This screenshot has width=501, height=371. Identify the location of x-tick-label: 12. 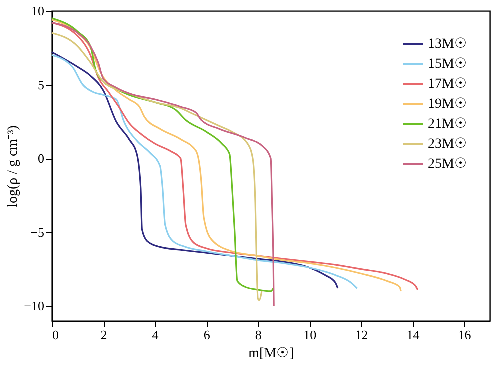
(361, 335).